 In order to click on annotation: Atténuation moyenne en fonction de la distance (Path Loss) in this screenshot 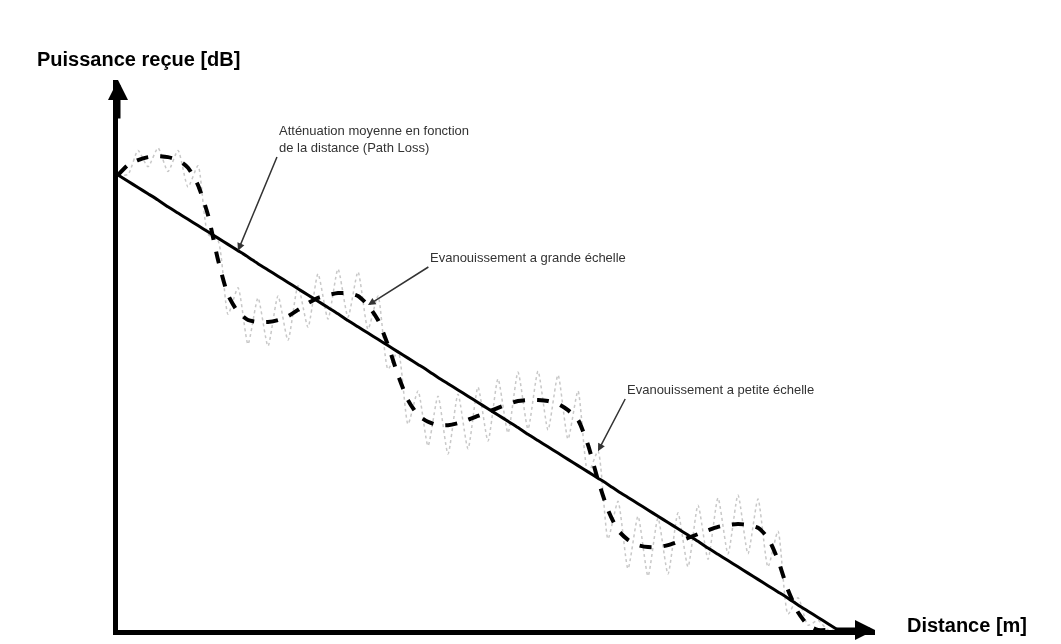, I will do `click(374, 139)`.